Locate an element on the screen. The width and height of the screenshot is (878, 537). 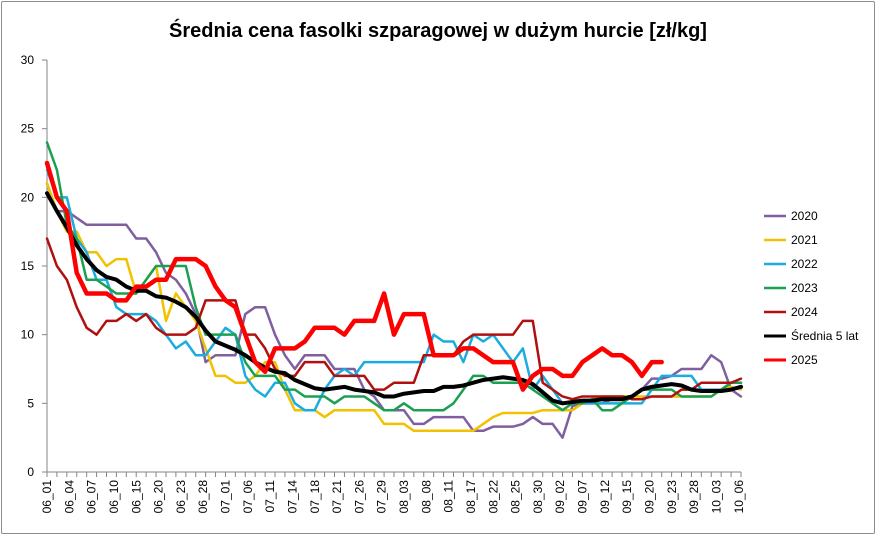
x-tick-label: 07_01 is located at coordinates (226, 497).